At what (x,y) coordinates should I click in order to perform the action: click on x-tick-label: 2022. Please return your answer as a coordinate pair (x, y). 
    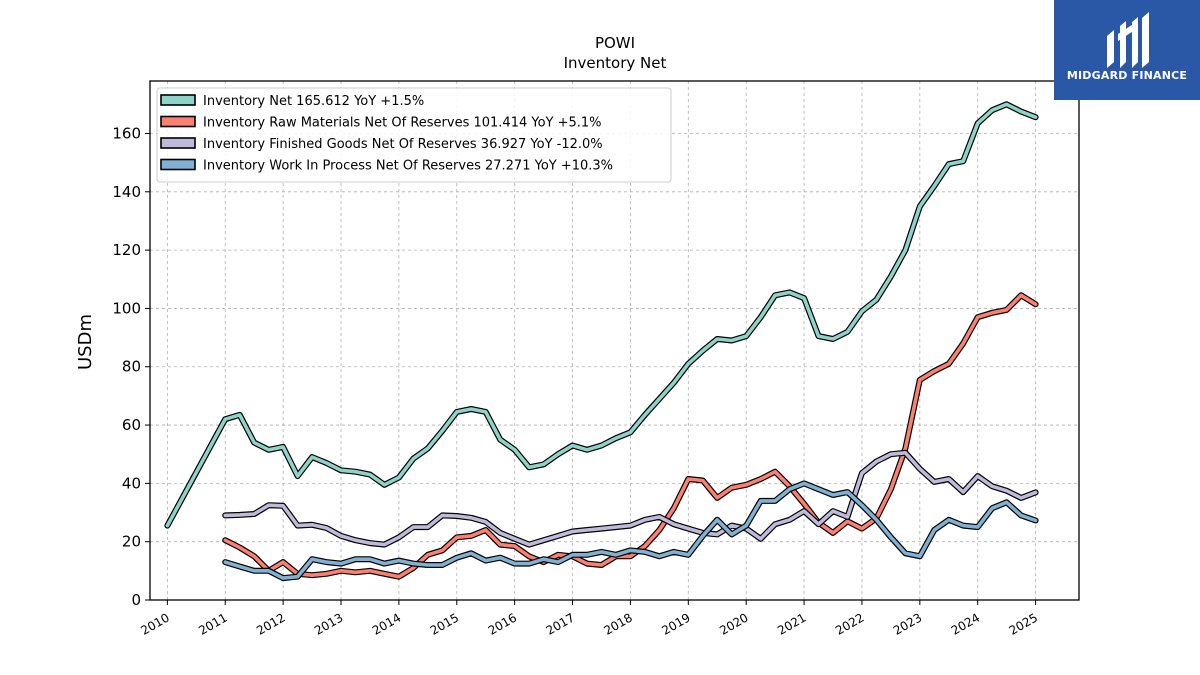
    Looking at the image, I should click on (849, 623).